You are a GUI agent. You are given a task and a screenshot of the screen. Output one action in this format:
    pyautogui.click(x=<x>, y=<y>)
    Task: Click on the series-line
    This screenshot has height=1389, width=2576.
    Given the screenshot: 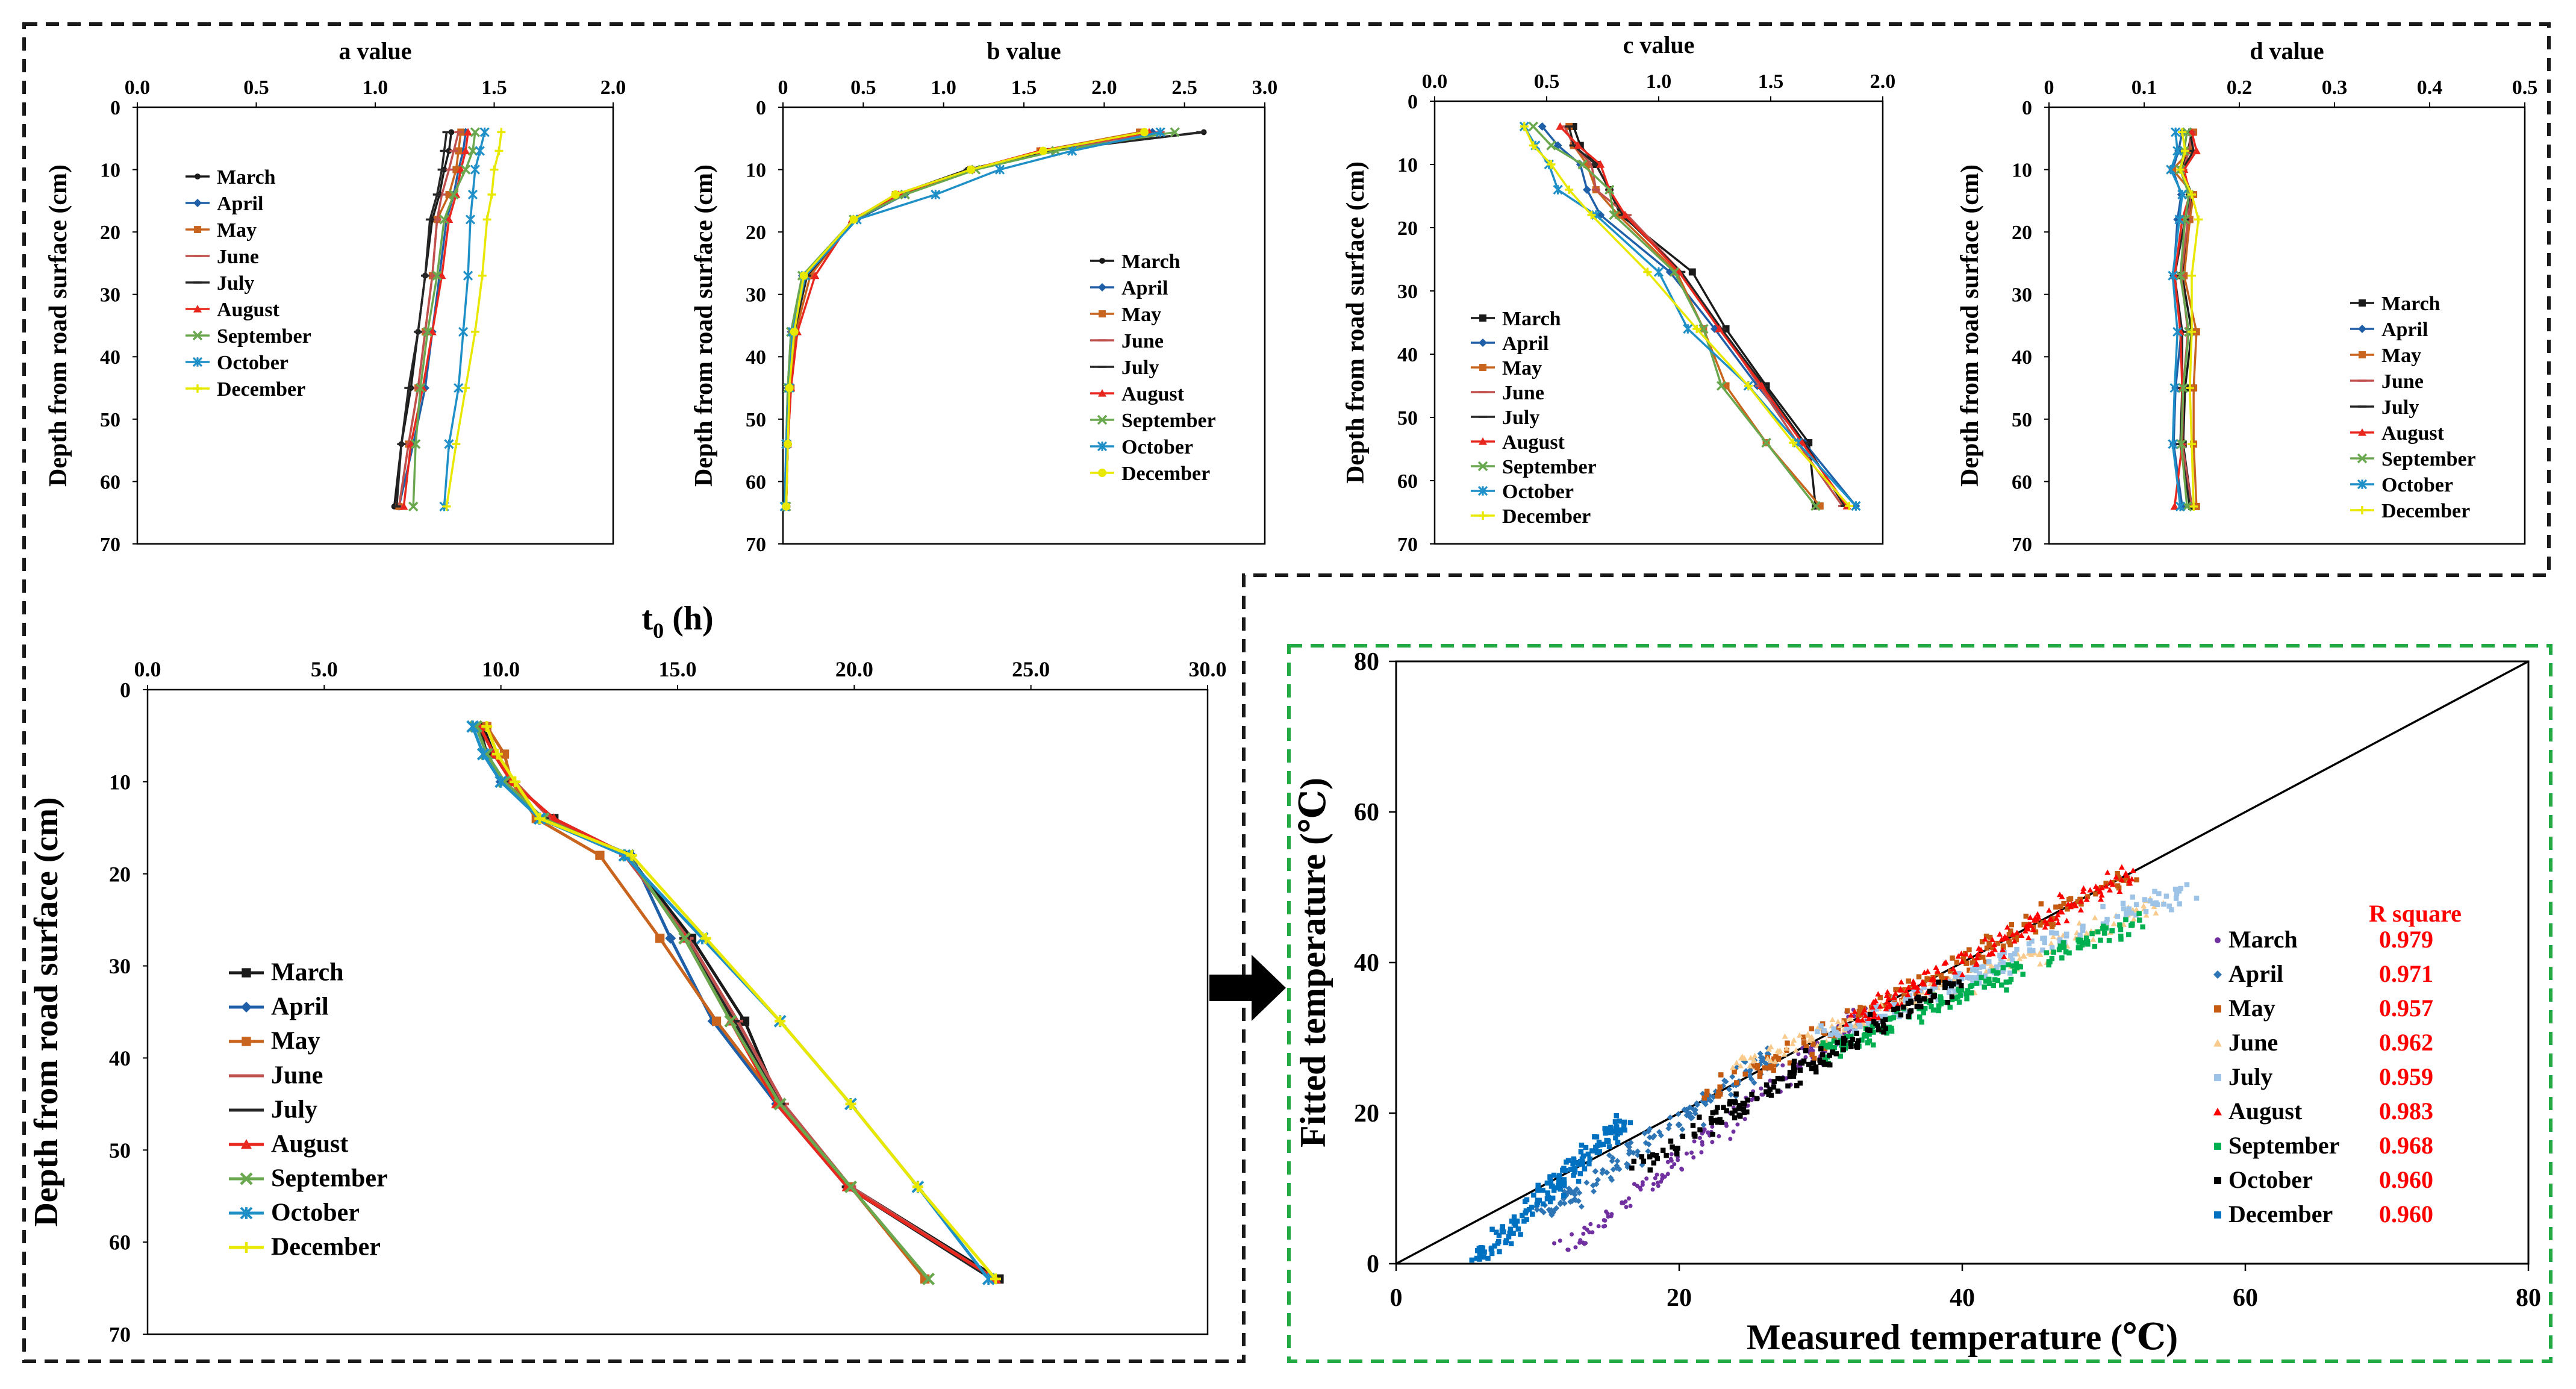 What is the action you would take?
    pyautogui.click(x=2176, y=319)
    